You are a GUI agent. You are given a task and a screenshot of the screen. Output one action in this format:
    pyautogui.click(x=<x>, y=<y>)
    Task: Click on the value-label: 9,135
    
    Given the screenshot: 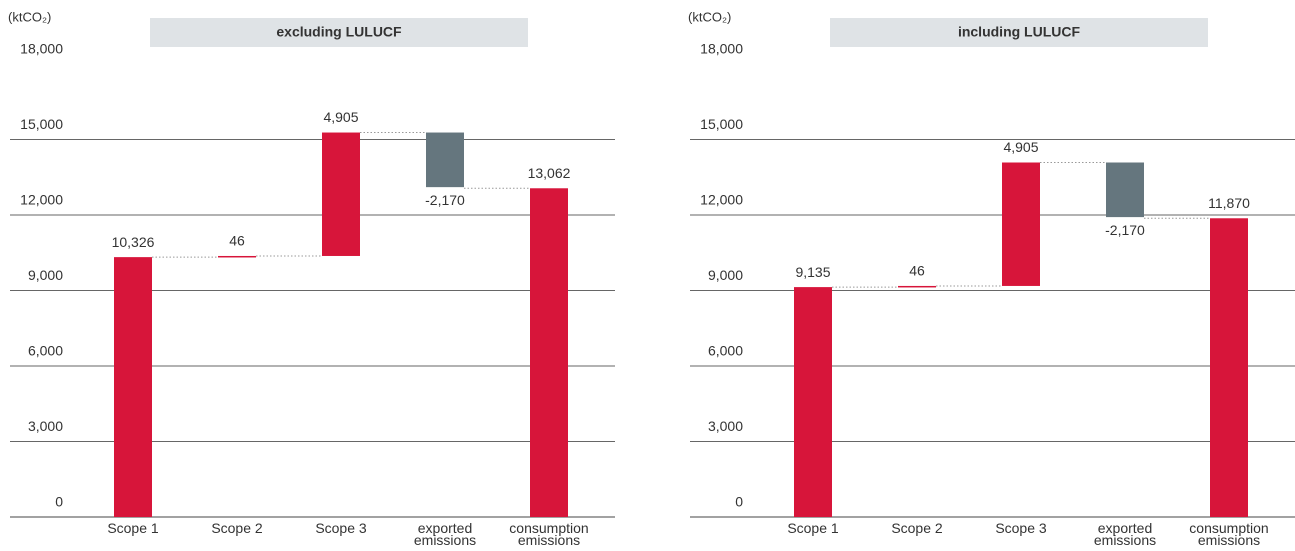 What is the action you would take?
    pyautogui.click(x=812, y=272)
    